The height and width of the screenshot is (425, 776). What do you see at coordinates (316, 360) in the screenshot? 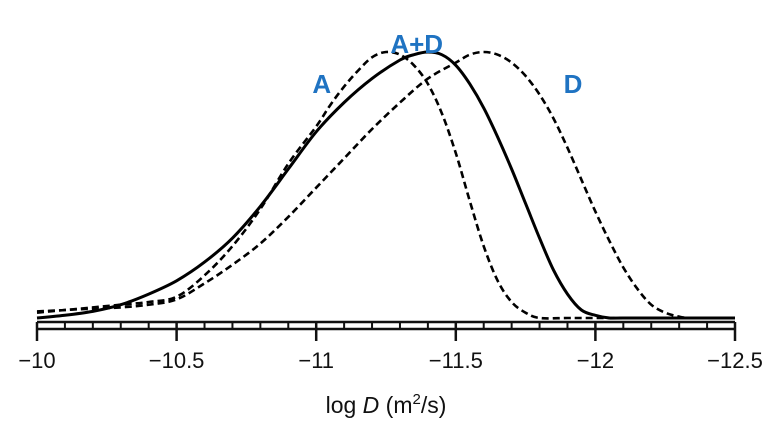
I see `x-tick-label: −11` at bounding box center [316, 360].